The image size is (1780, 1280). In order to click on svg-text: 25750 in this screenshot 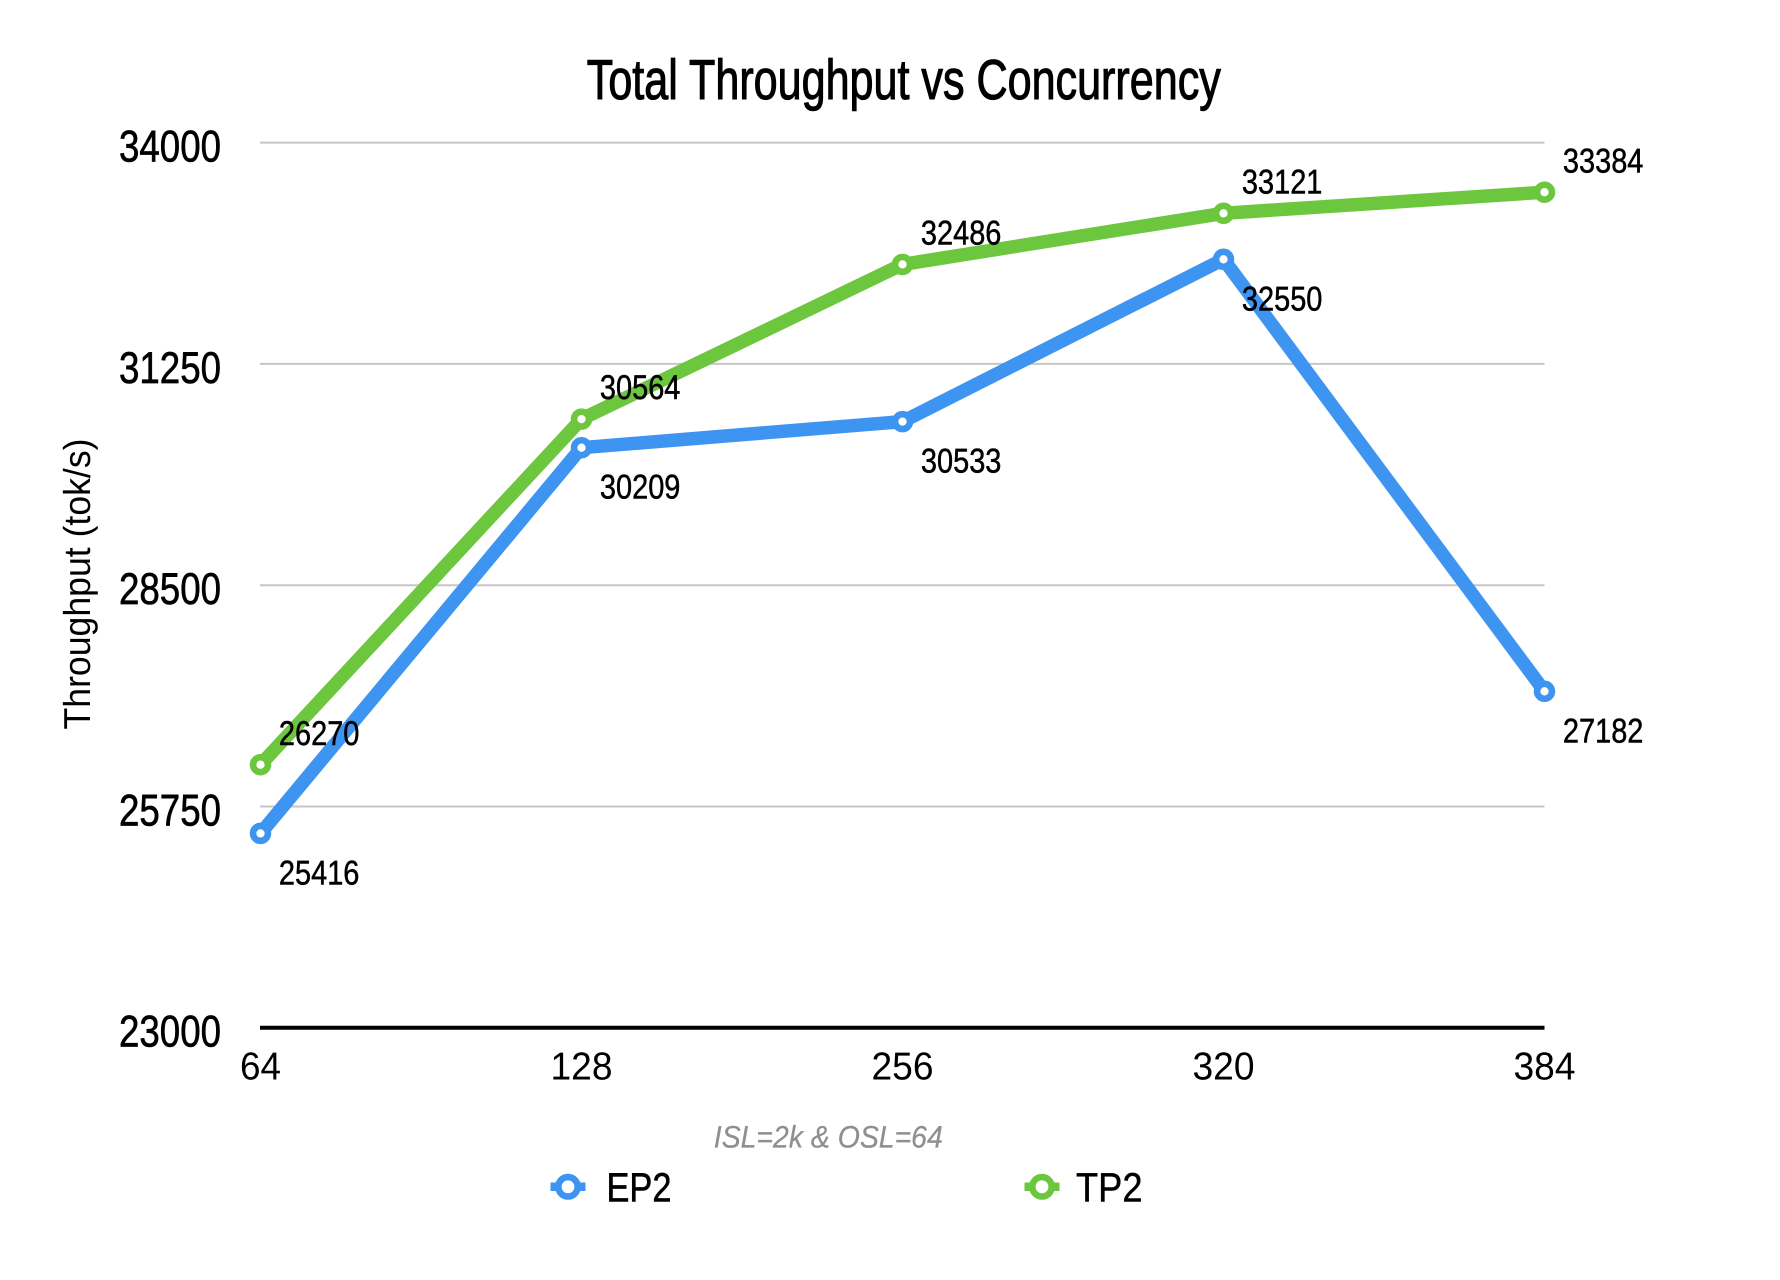, I will do `click(170, 811)`.